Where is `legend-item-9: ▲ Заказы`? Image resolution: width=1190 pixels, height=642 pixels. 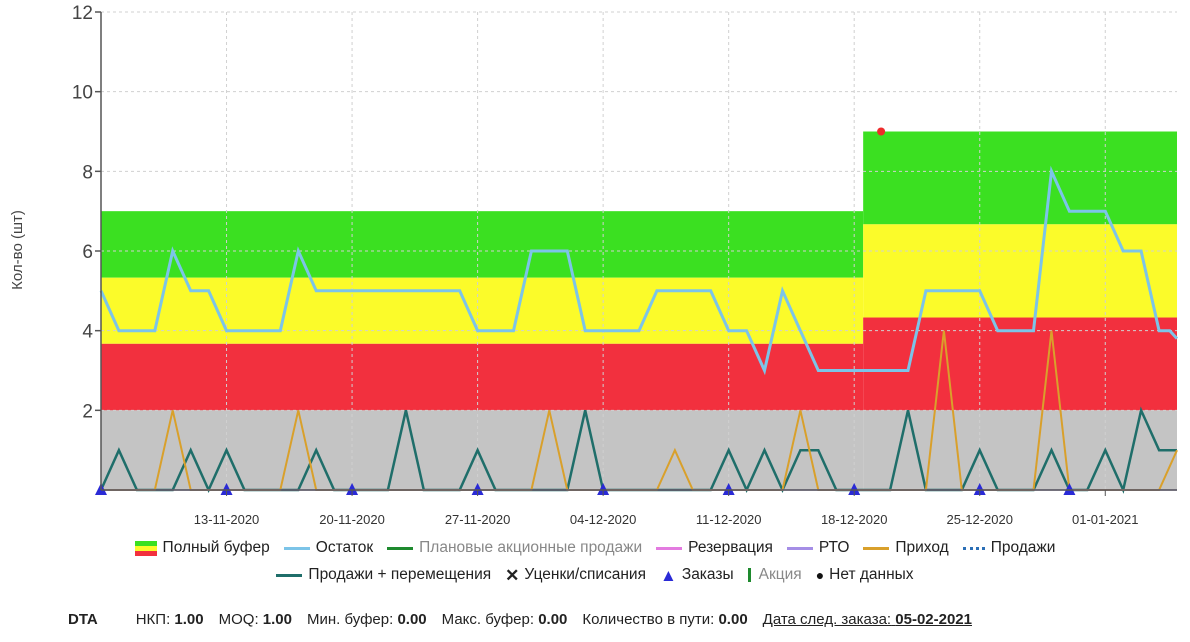
legend-item-9: ▲ Заказы is located at coordinates (697, 575).